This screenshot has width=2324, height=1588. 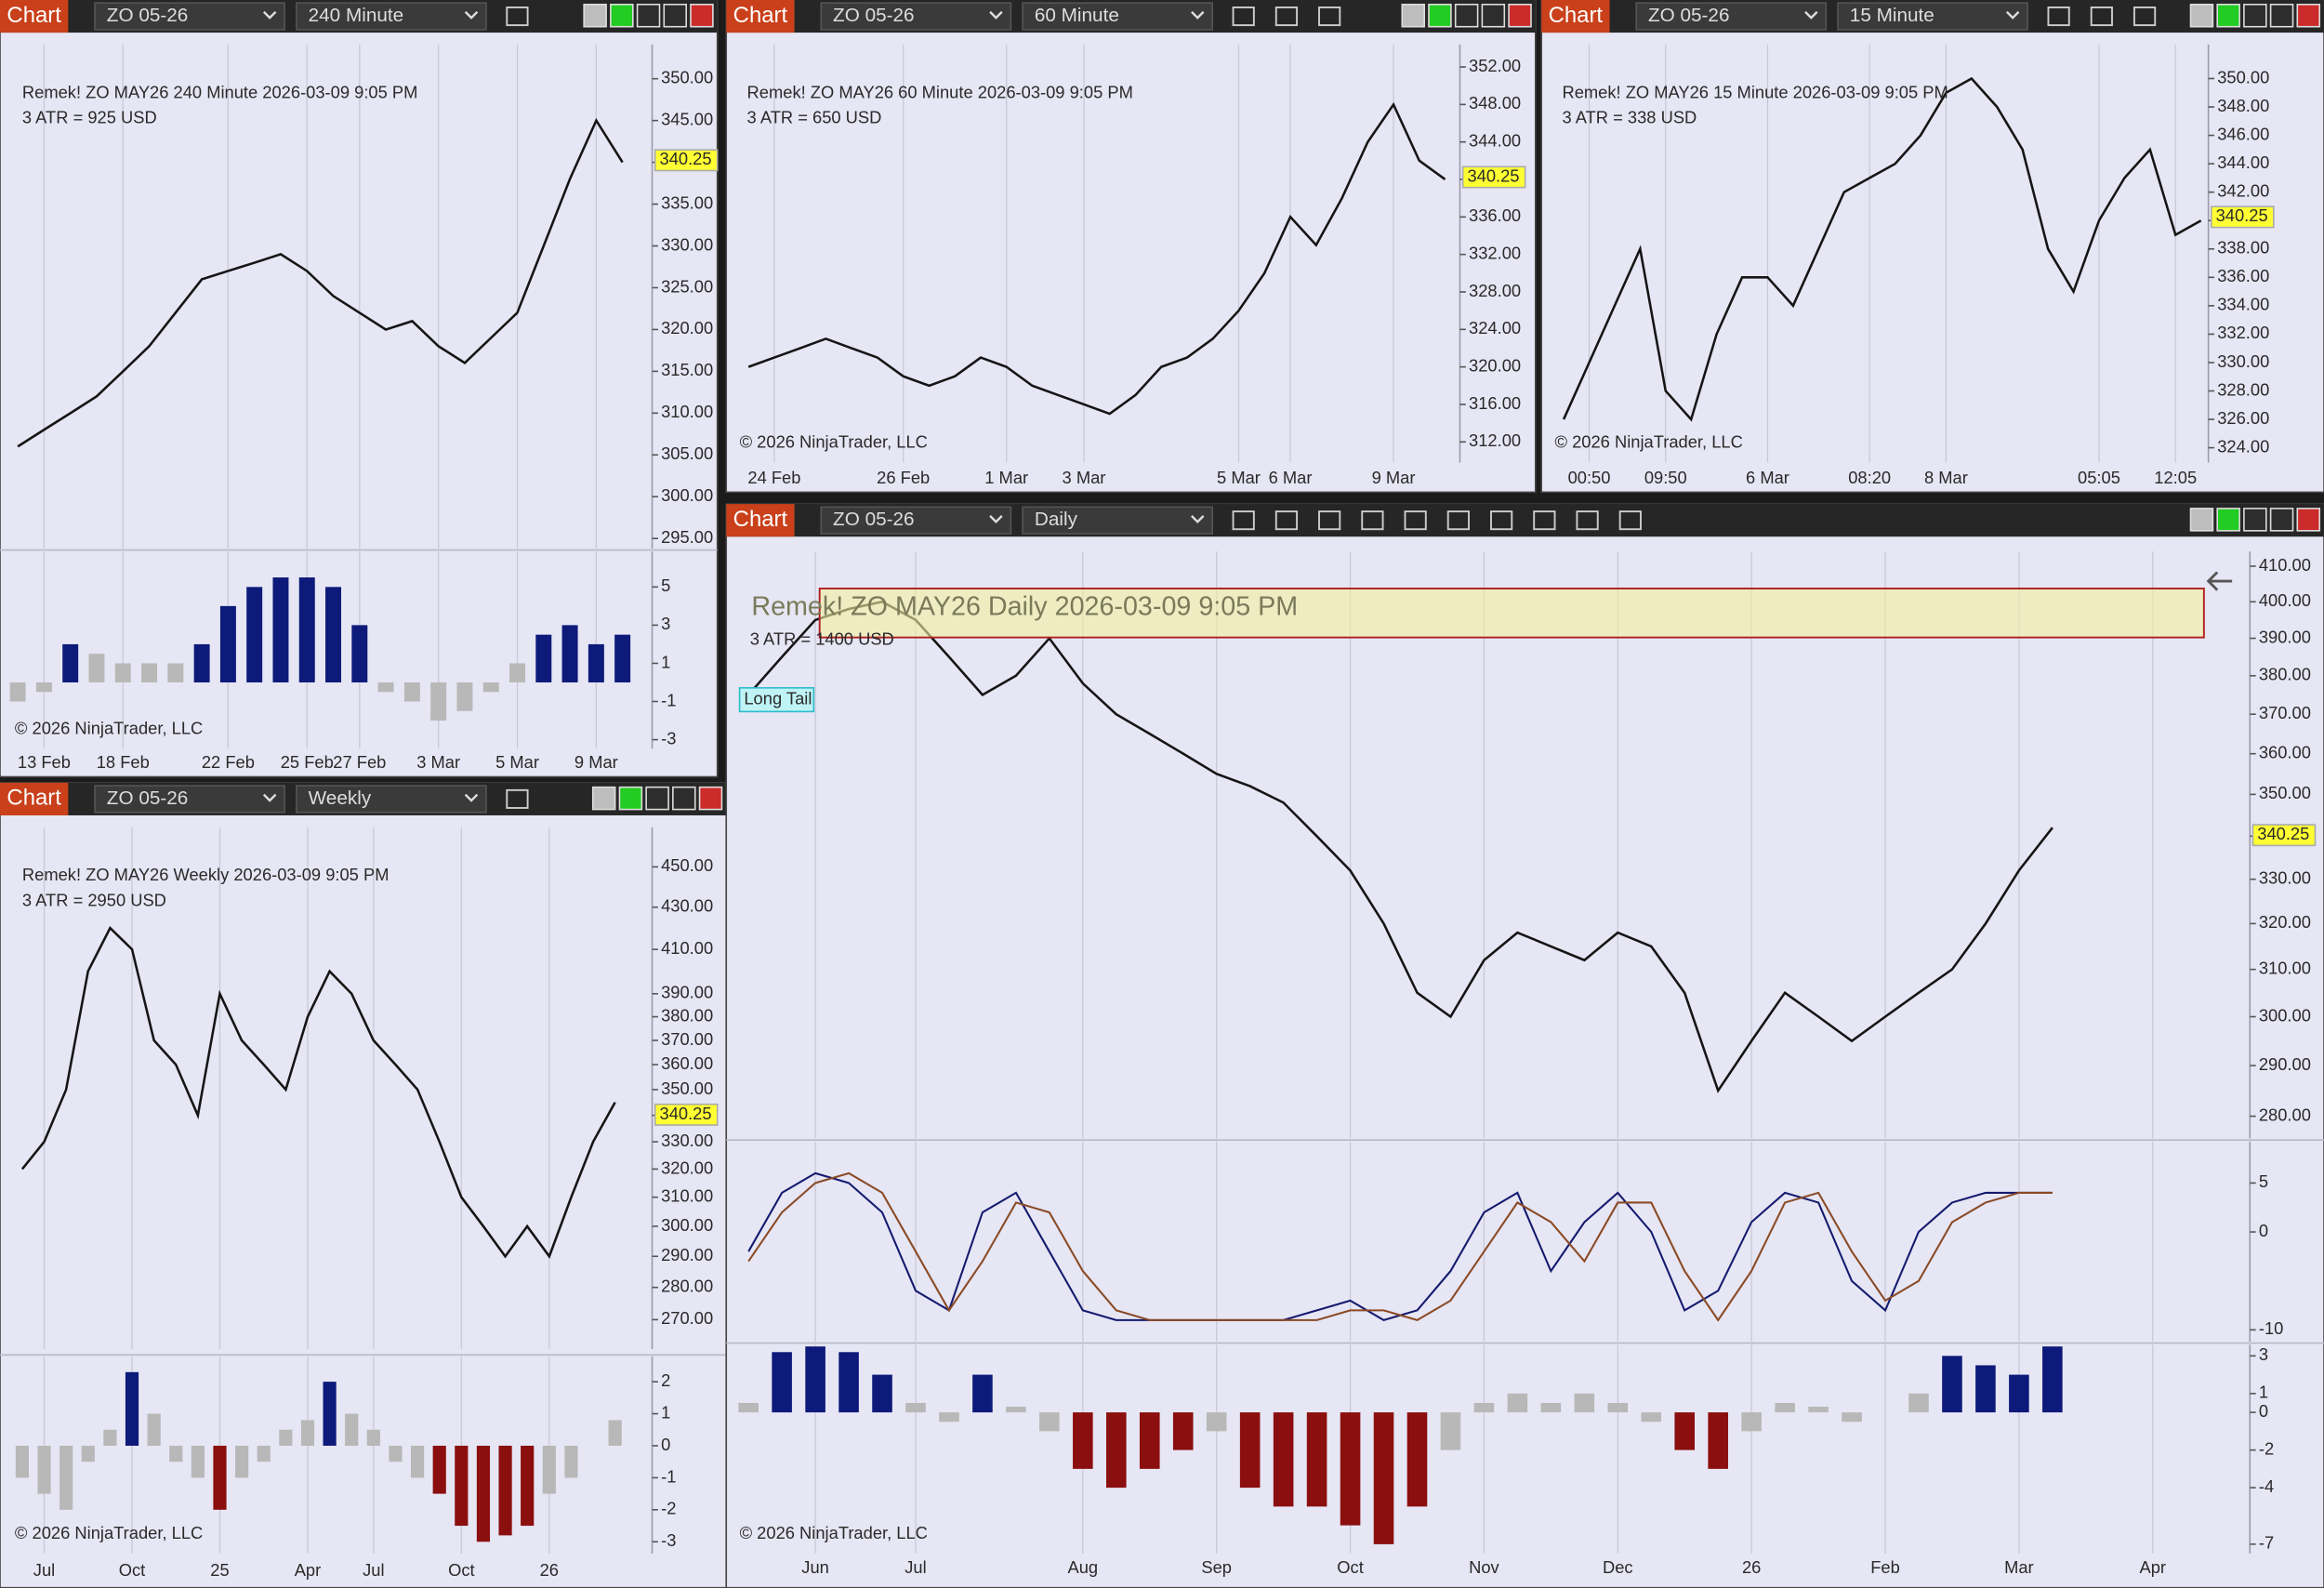 What do you see at coordinates (2285, 674) in the screenshot?
I see `y-tick-label: 380.00` at bounding box center [2285, 674].